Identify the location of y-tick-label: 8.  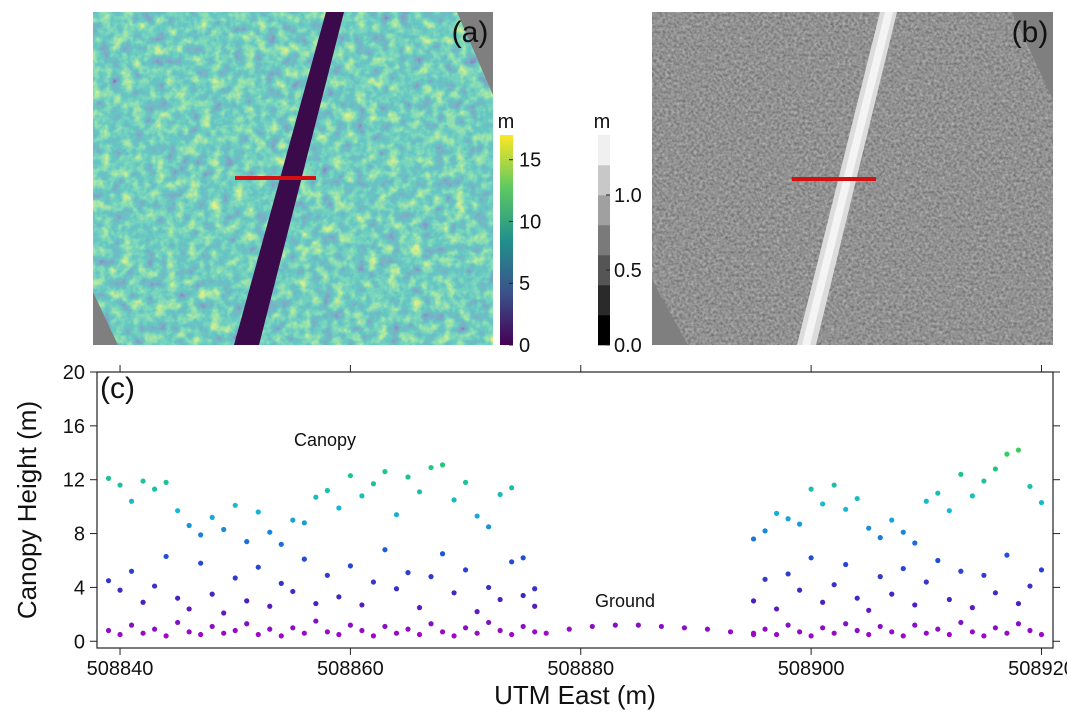
(79, 535).